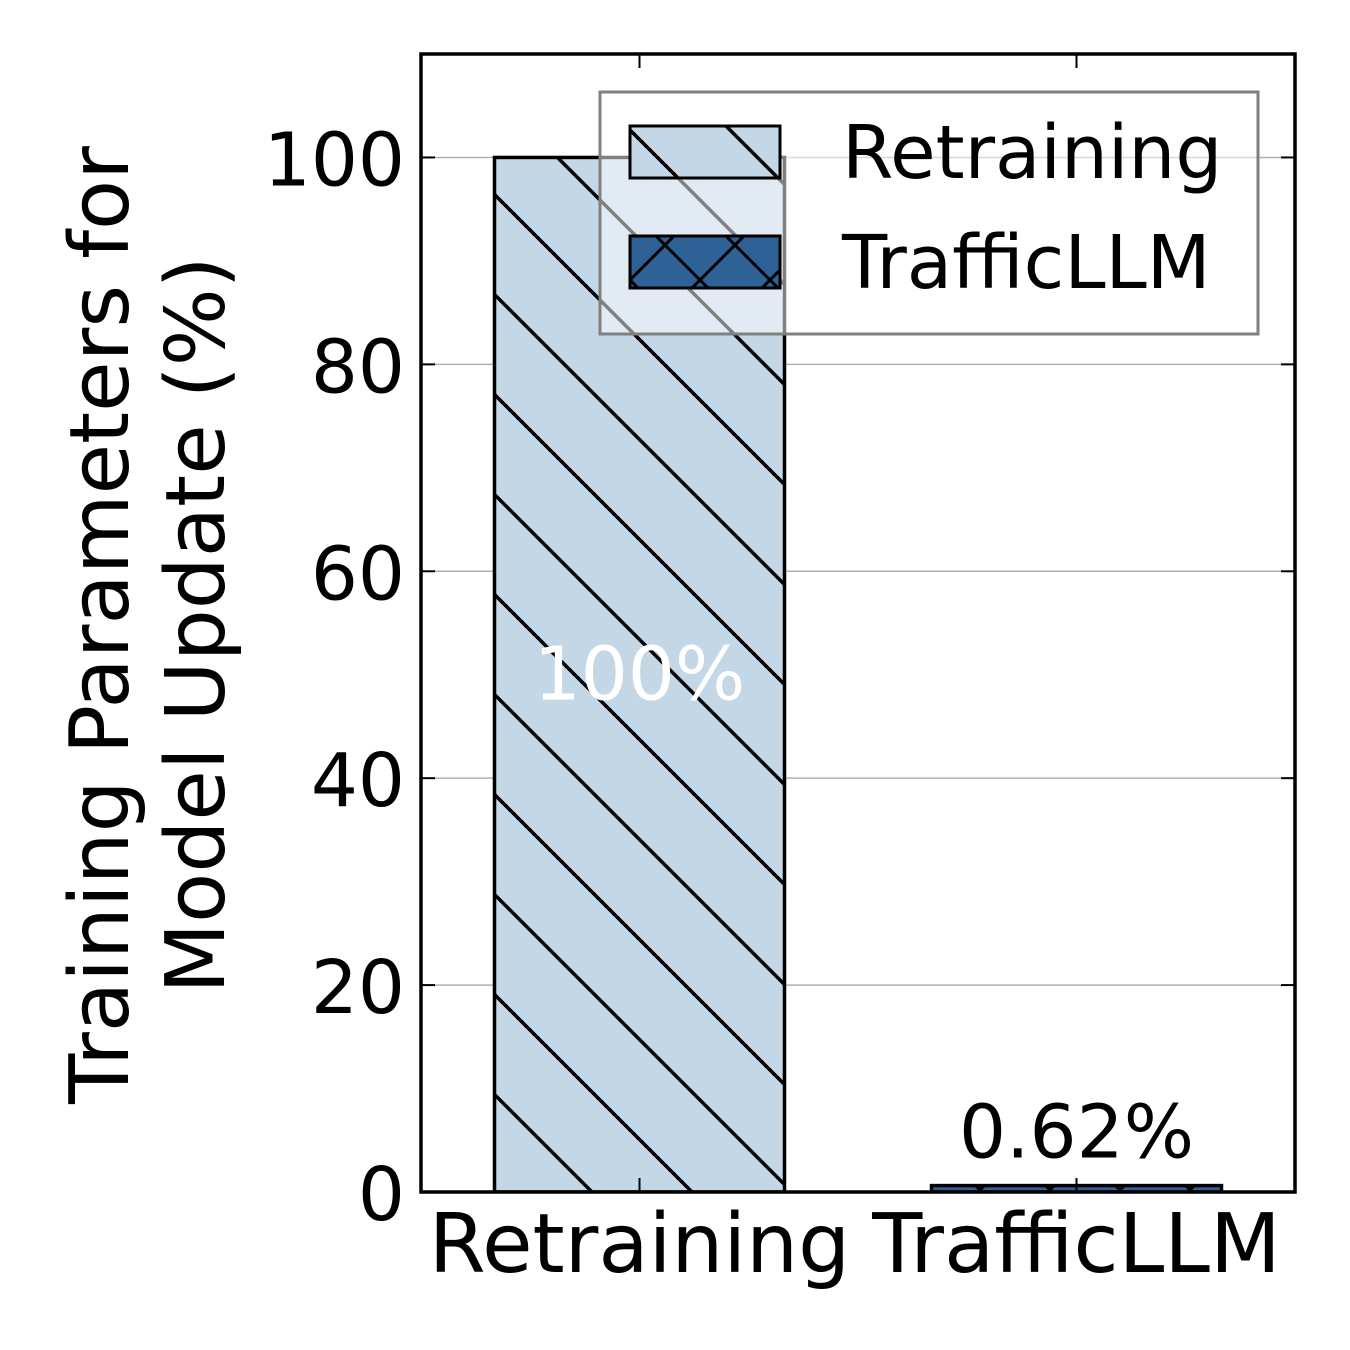 This screenshot has height=1350, width=1350. What do you see at coordinates (1076, 1133) in the screenshot?
I see `data-label: 0.62%` at bounding box center [1076, 1133].